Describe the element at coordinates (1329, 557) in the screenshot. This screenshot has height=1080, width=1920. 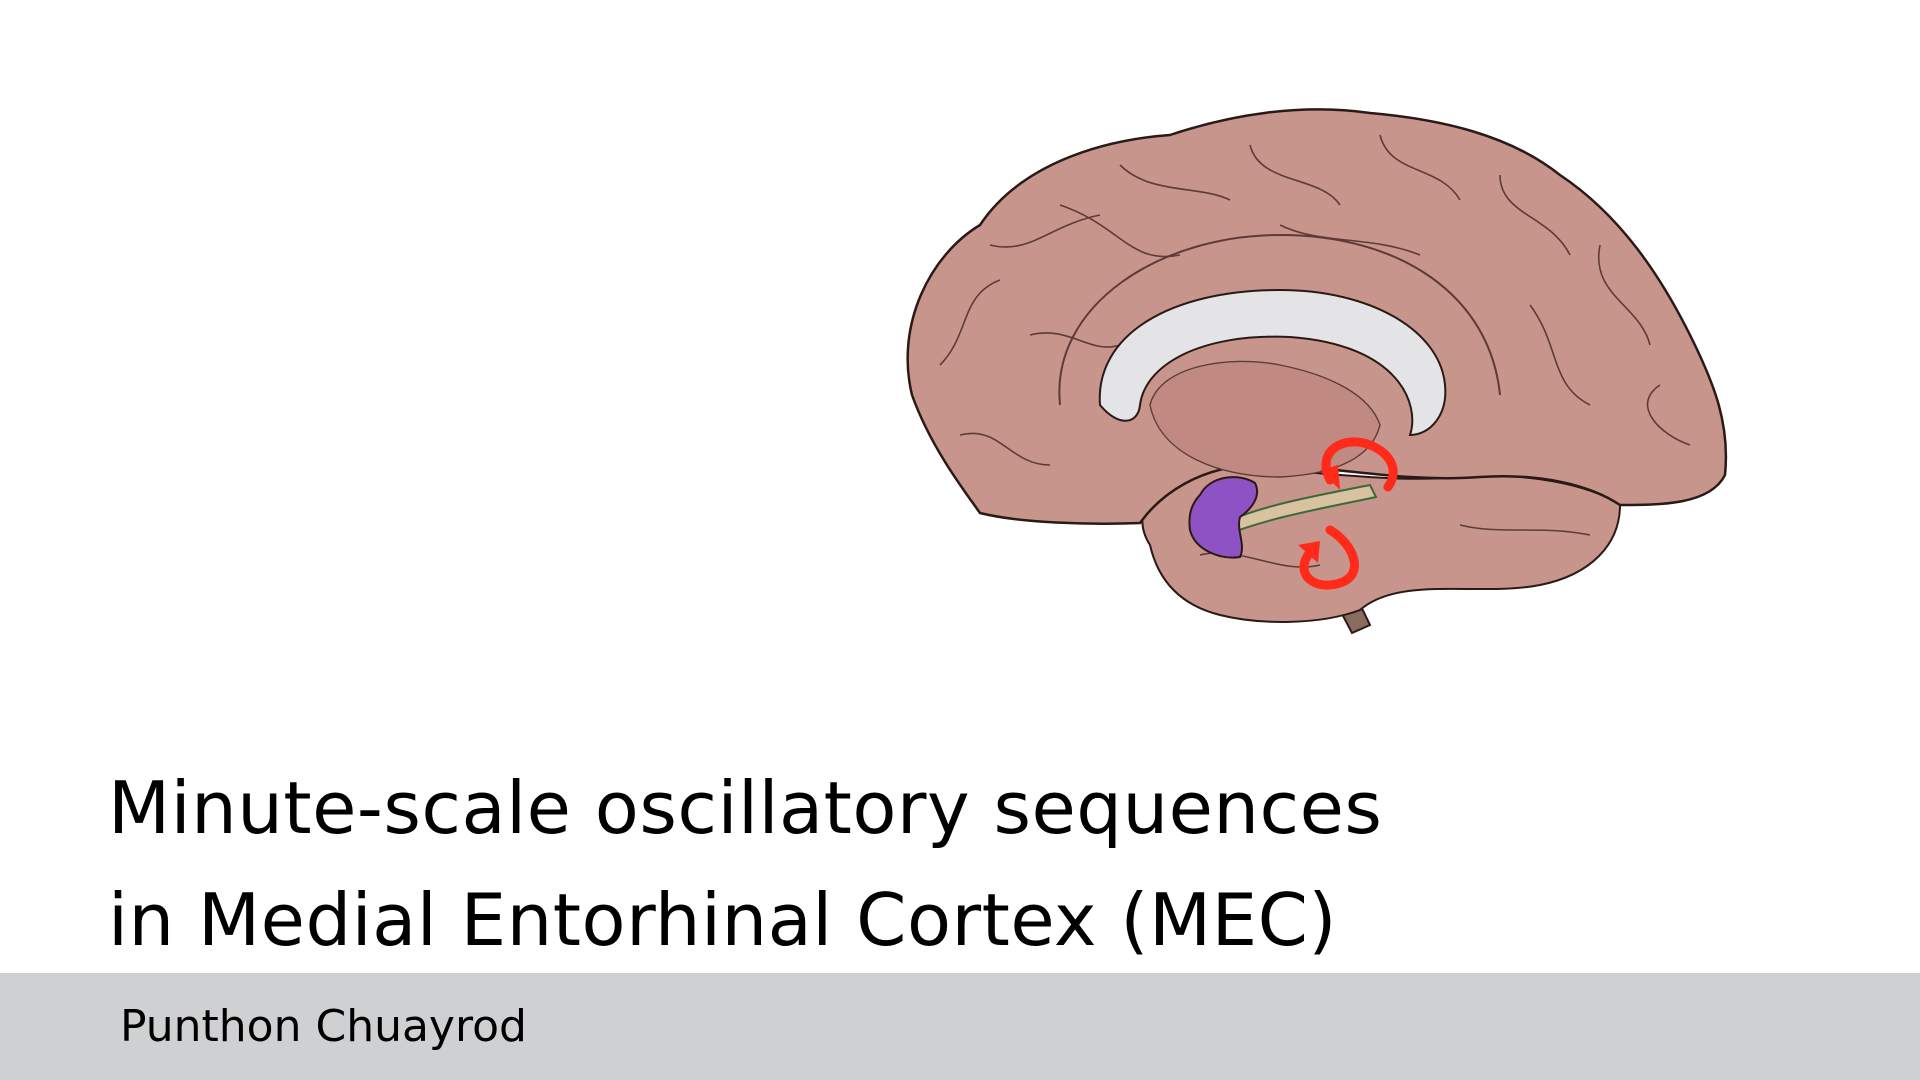
I see `arrow-lower` at that location.